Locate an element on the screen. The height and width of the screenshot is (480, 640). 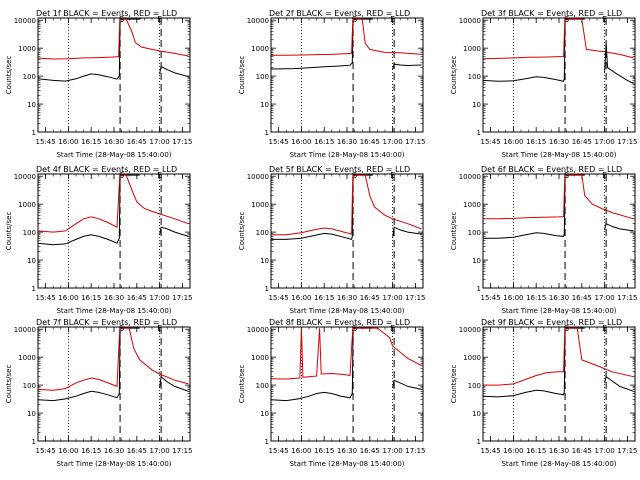
panel-7-y-axis-label: Counts/sec is located at coordinates (9, 384).